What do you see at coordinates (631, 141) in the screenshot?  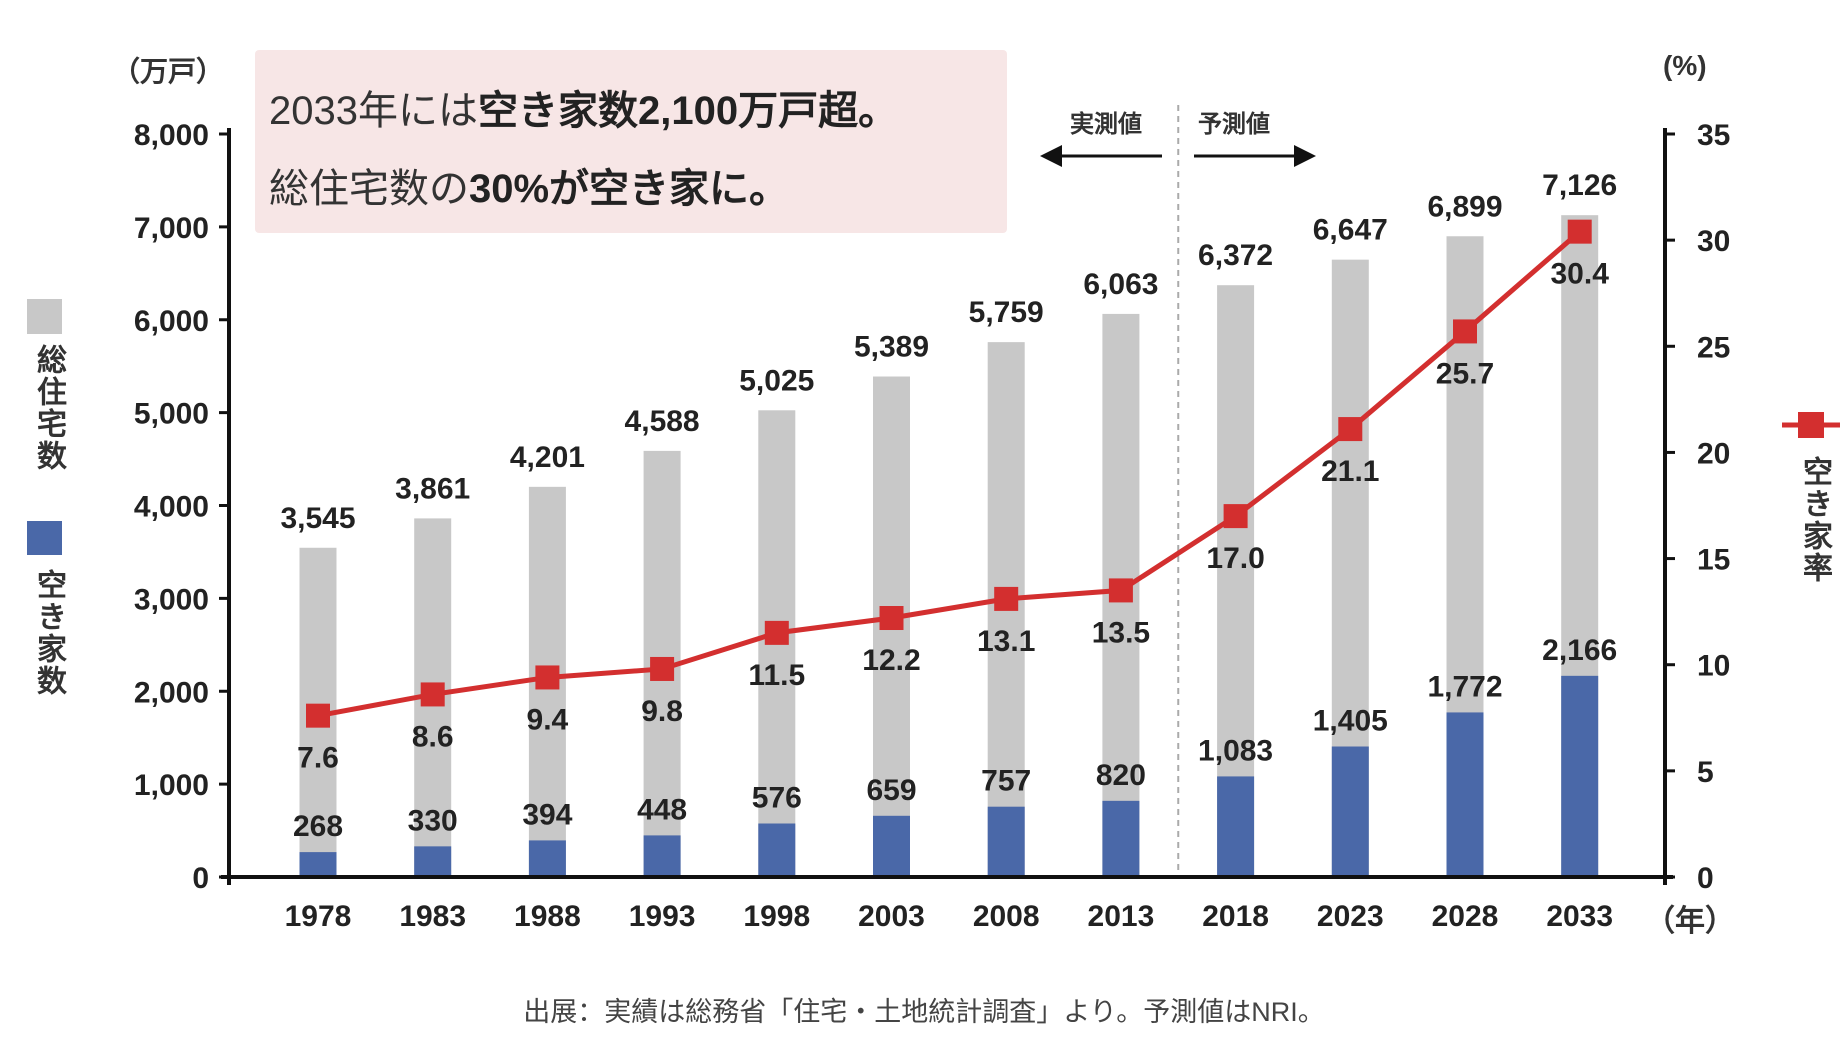 I see `callout-box: 2033年には空き家数2,100万戸超。 総住宅数の30%が空き家に。` at bounding box center [631, 141].